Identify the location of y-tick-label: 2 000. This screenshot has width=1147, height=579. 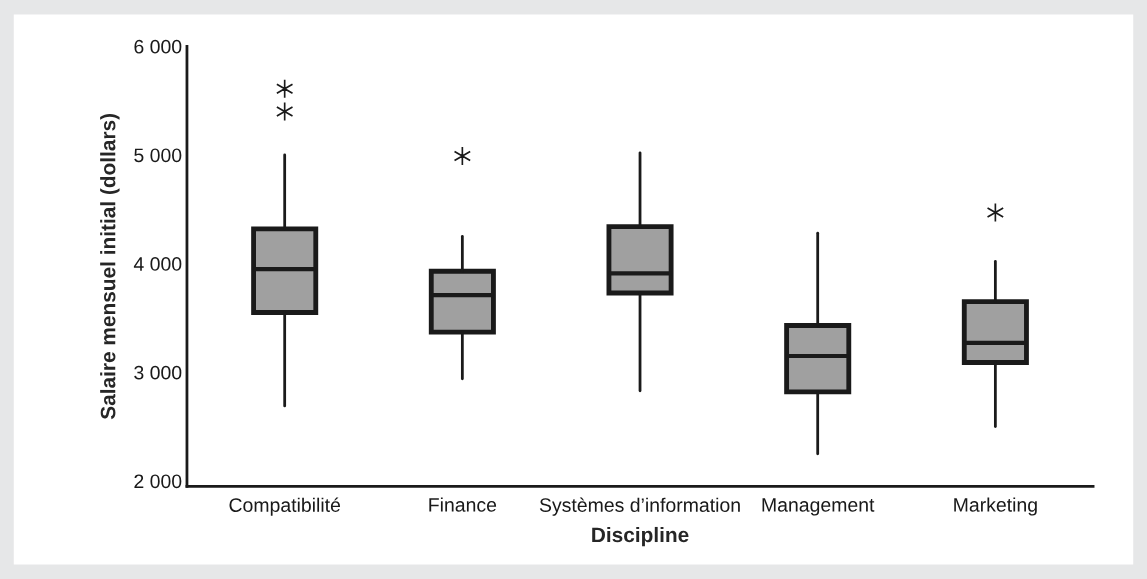
(158, 481).